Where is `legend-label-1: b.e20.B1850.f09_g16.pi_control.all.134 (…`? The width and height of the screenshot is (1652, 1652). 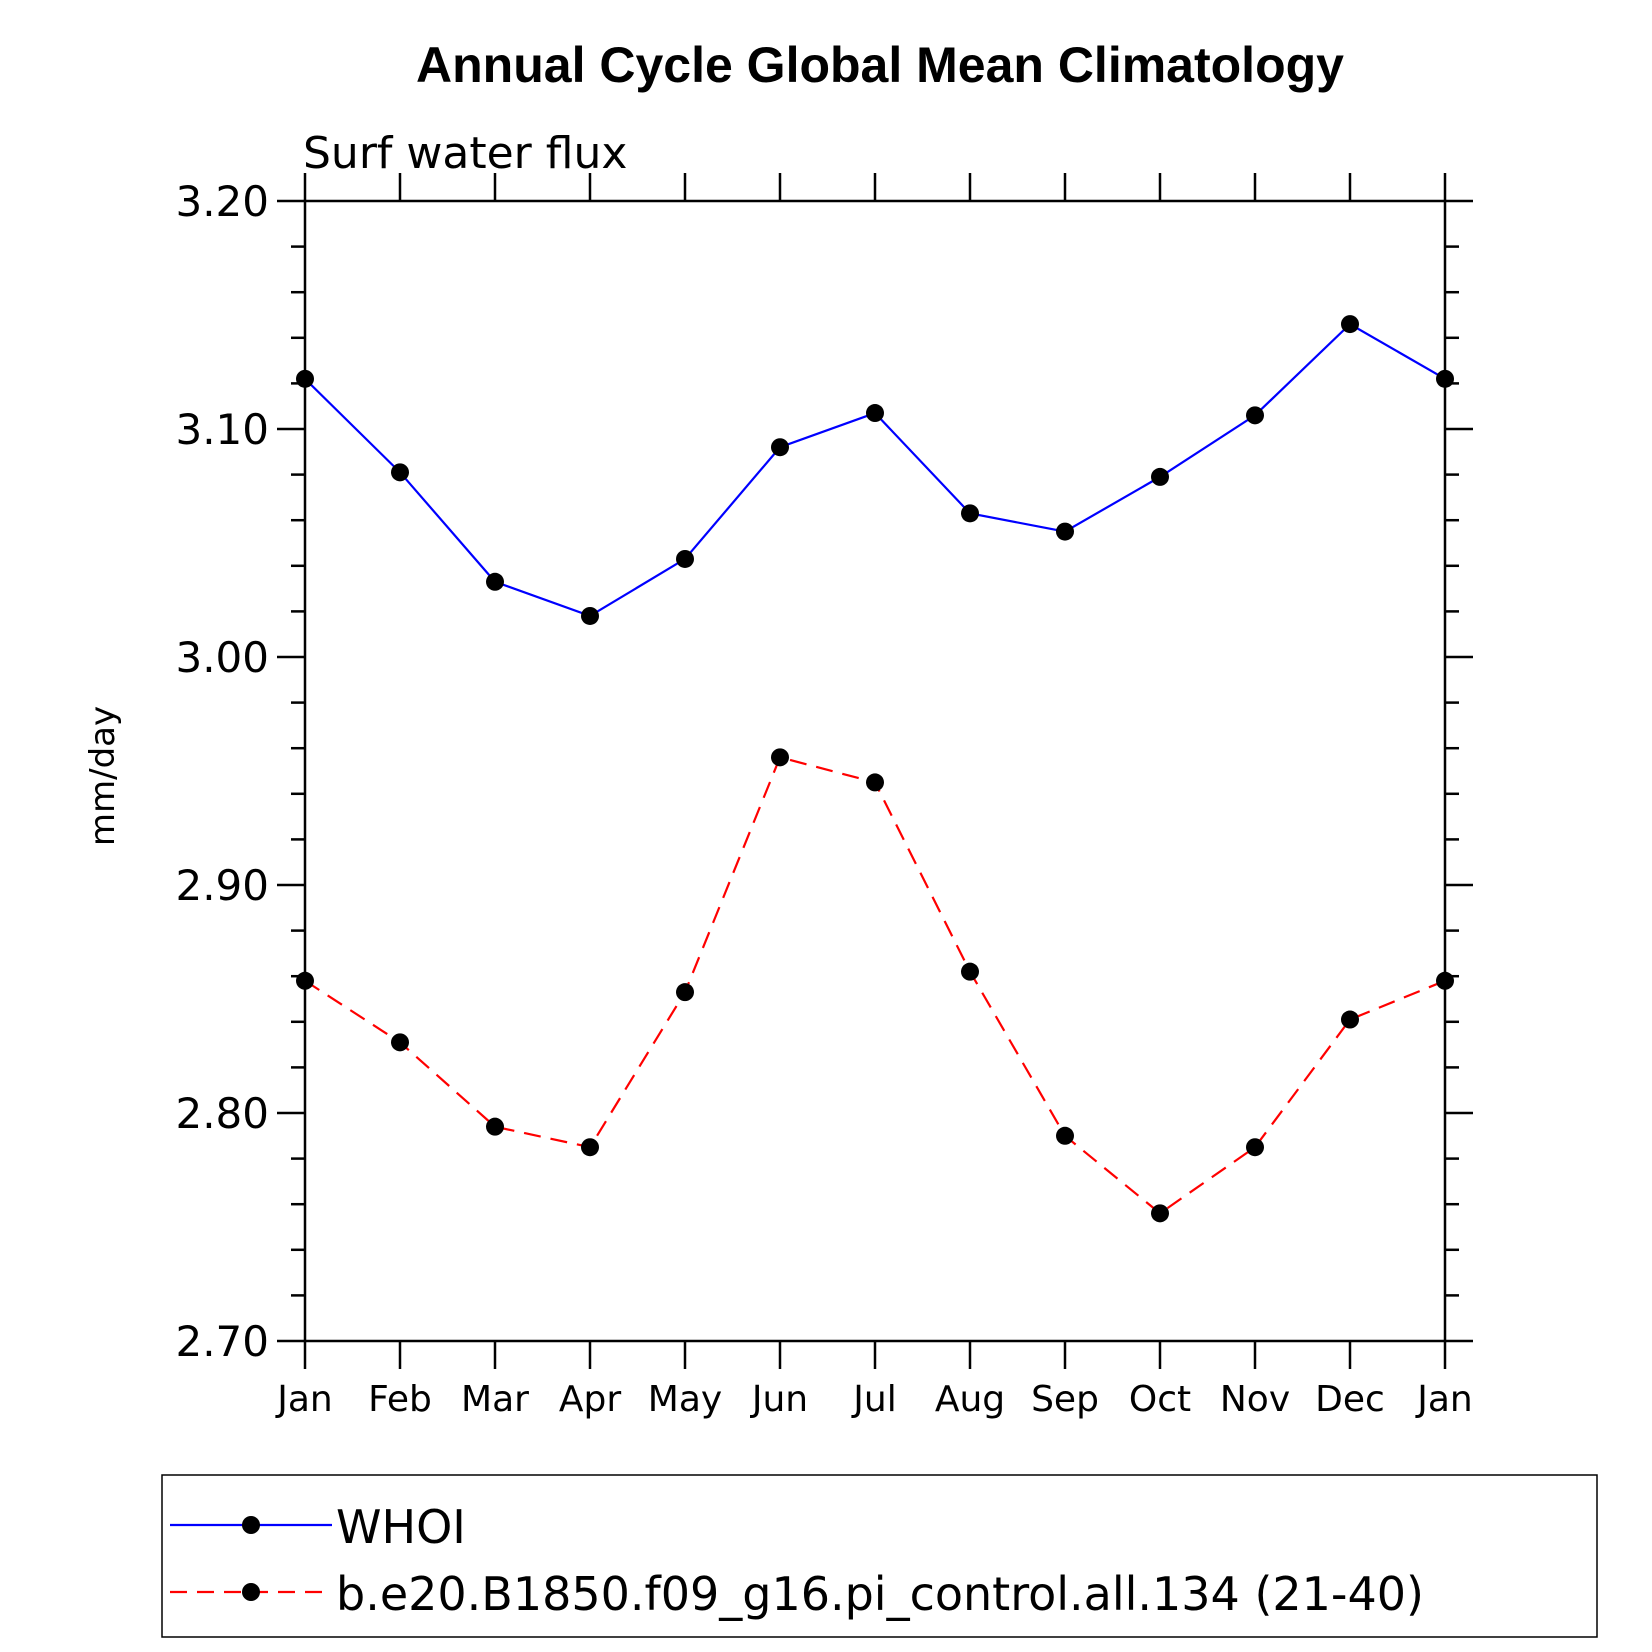
legend-label-1: b.e20.B1850.f09_g16.pi_control.all.134 (… is located at coordinates (880, 1594).